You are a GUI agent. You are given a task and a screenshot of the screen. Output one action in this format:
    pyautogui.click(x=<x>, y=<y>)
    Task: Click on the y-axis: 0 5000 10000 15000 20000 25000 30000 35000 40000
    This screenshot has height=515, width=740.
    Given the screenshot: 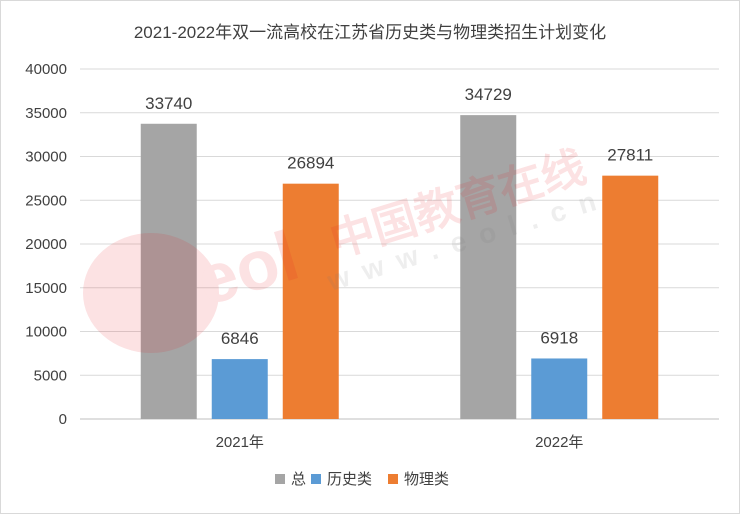 What is the action you would take?
    pyautogui.click(x=46, y=244)
    